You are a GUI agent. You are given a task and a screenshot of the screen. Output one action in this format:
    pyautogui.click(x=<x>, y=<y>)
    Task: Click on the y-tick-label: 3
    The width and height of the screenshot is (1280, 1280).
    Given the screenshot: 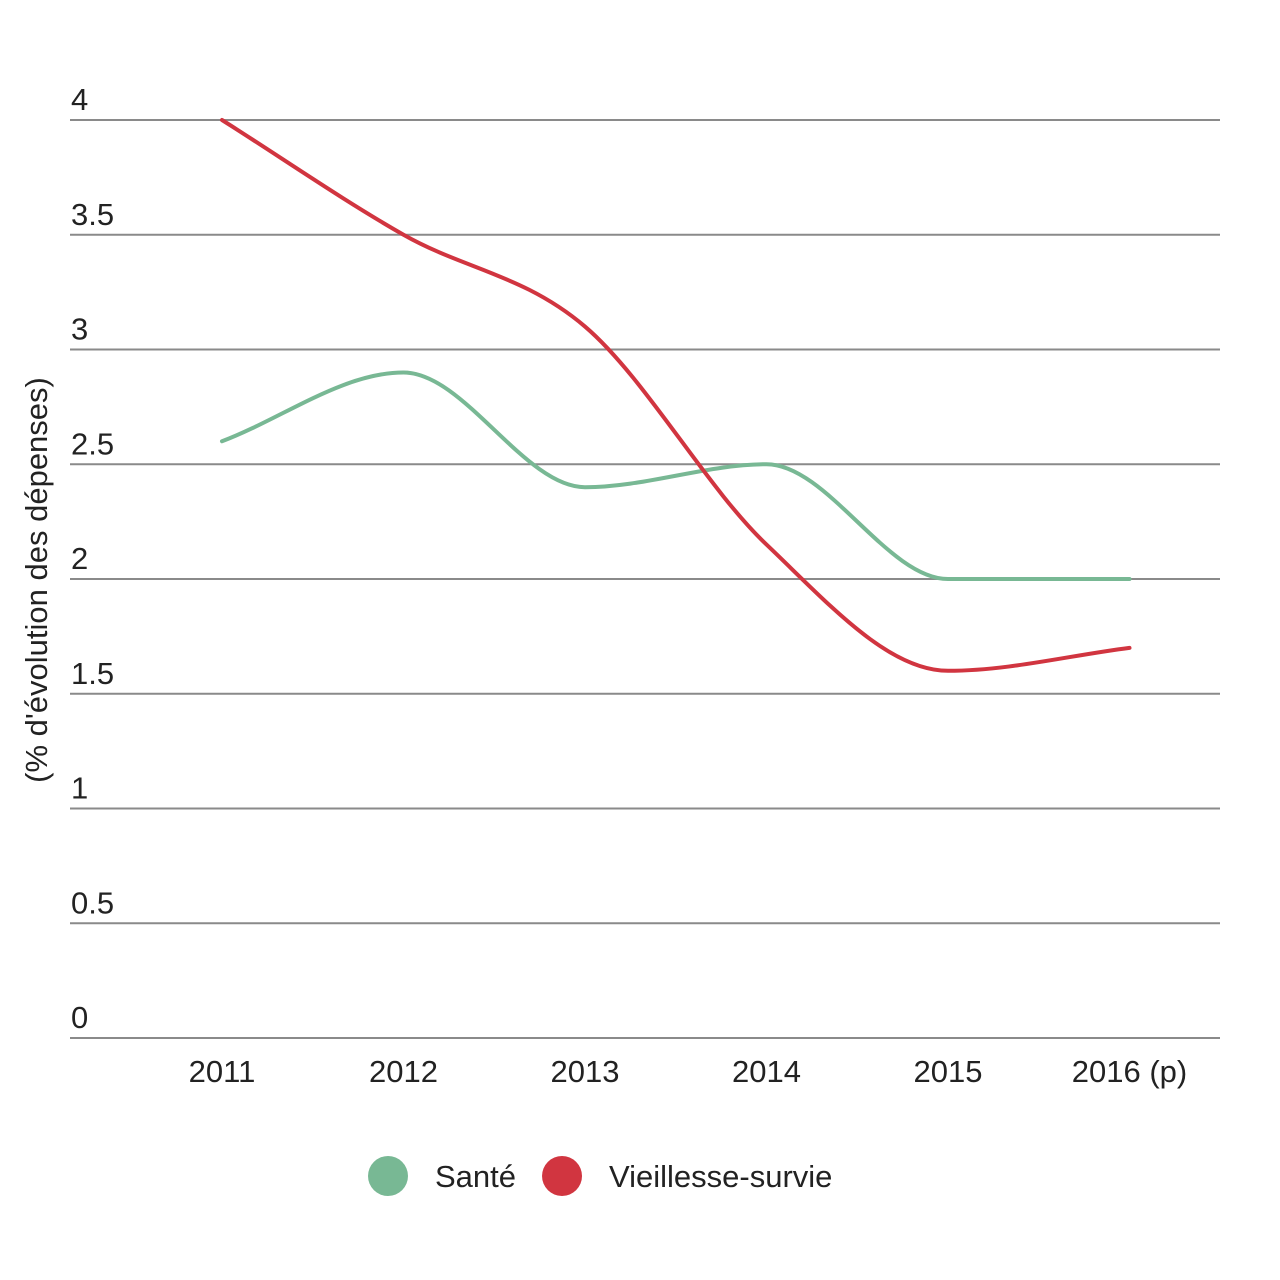 What is the action you would take?
    pyautogui.click(x=79, y=329)
    